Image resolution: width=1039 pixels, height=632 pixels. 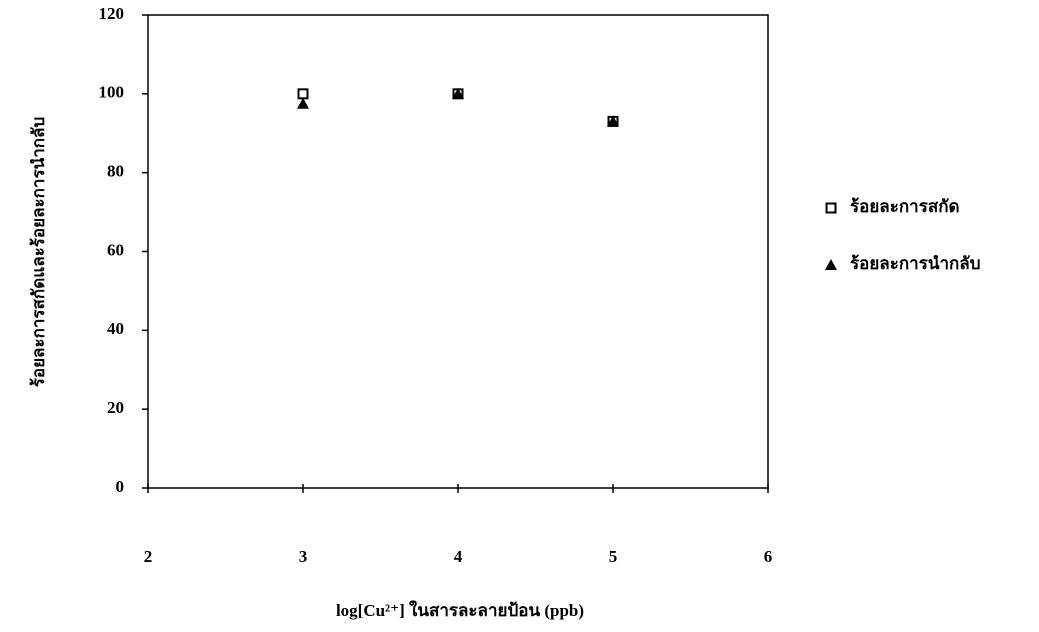 What do you see at coordinates (115, 249) in the screenshot?
I see `y-tick-label: 60` at bounding box center [115, 249].